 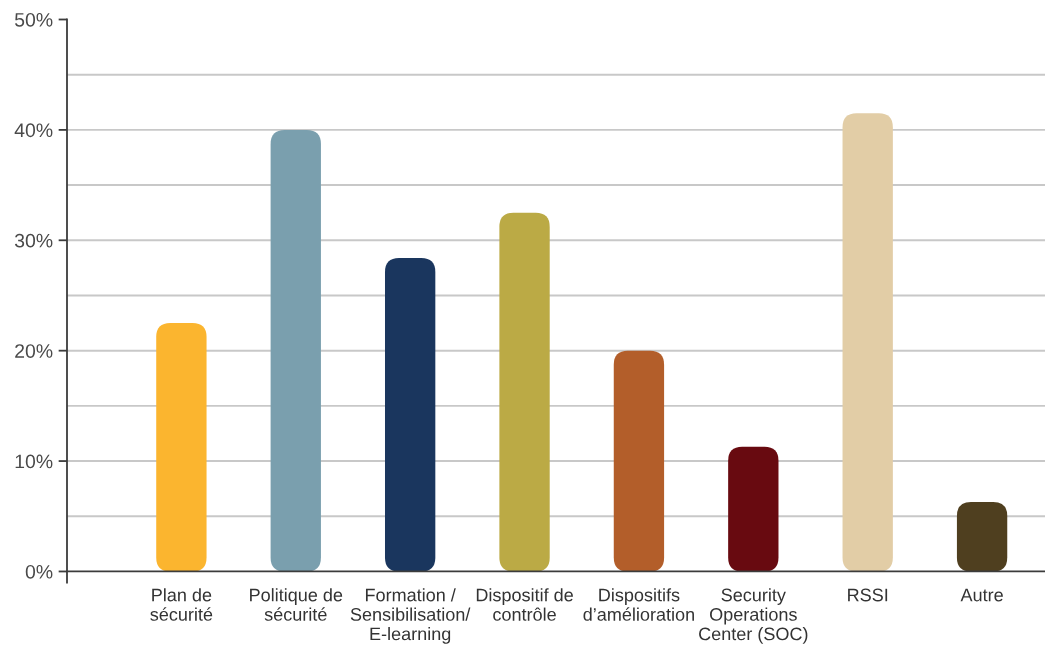 What do you see at coordinates (638, 604) in the screenshot?
I see `x-tick-label: Dispositifs d’amélioration` at bounding box center [638, 604].